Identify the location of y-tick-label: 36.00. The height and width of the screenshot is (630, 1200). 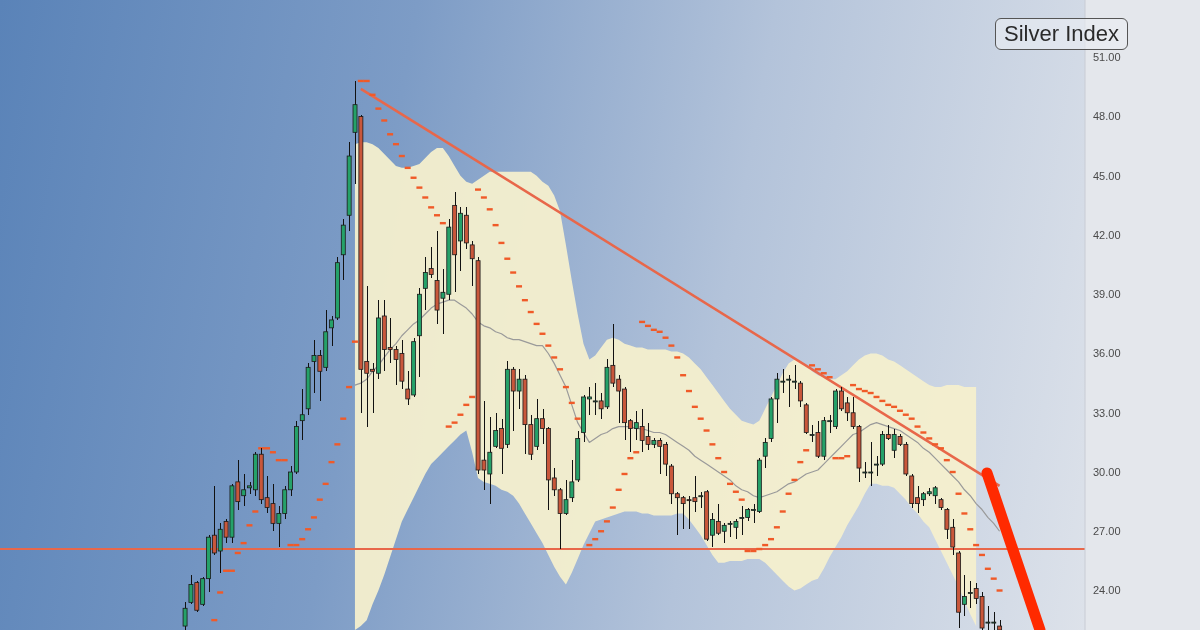
(1107, 353).